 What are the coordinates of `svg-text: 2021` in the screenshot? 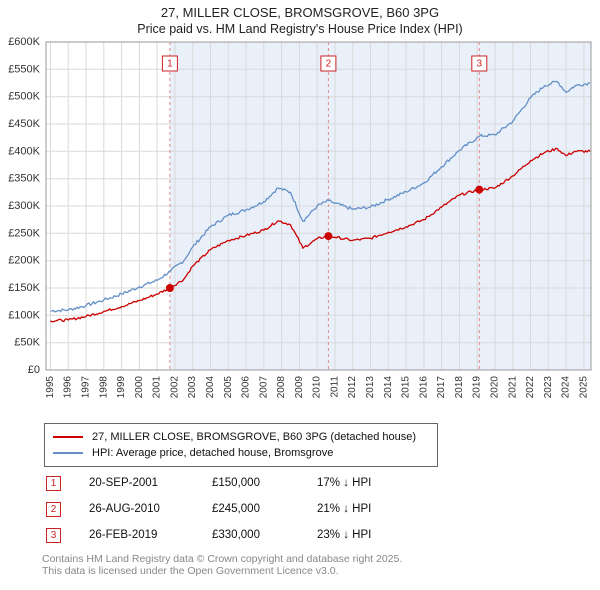 It's located at (512, 387).